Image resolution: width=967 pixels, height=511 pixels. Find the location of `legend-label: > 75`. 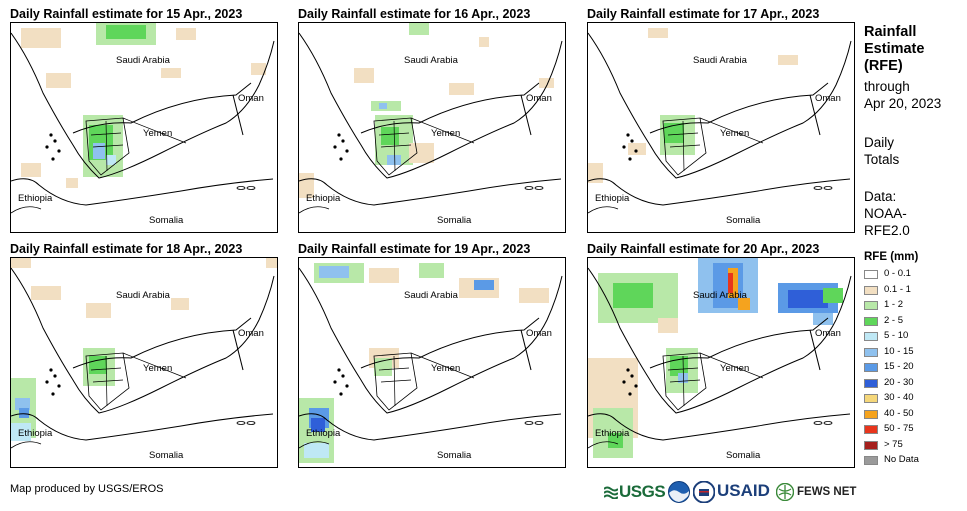

legend-label: > 75 is located at coordinates (893, 444).